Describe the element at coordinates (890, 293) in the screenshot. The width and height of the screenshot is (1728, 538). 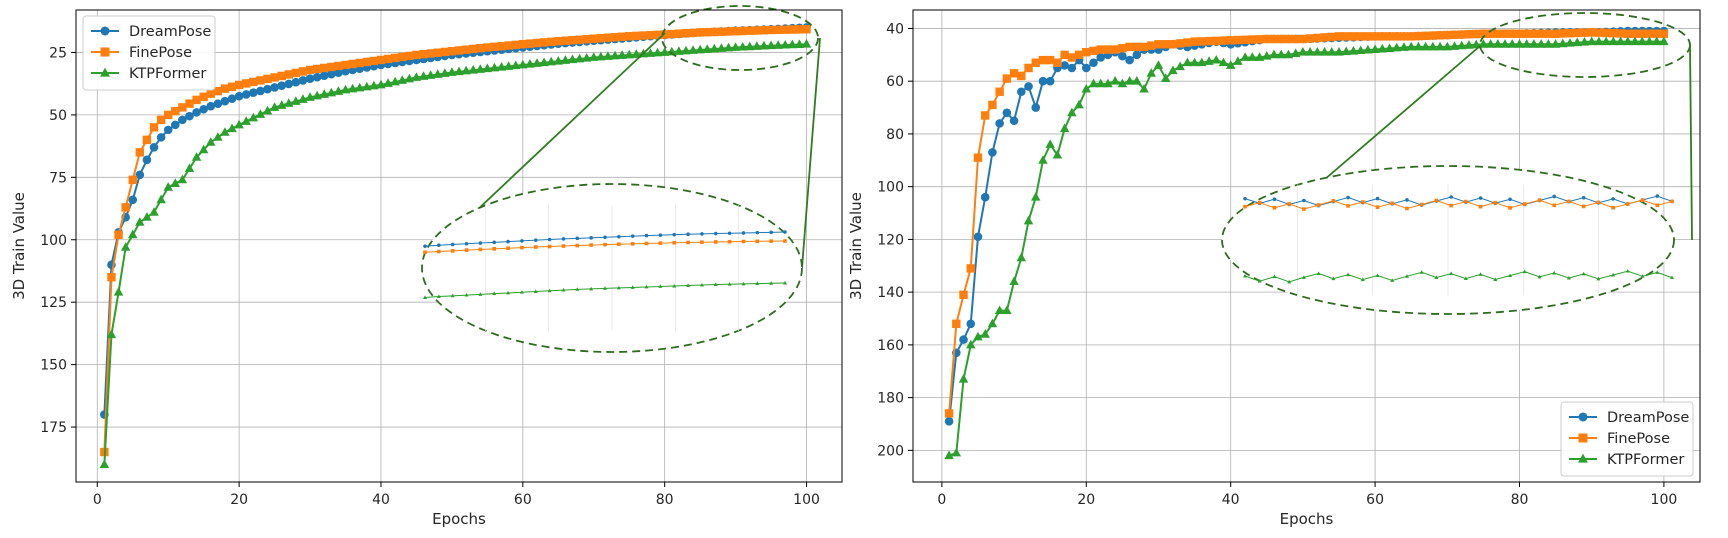
I see `y-tick-label: 140` at that location.